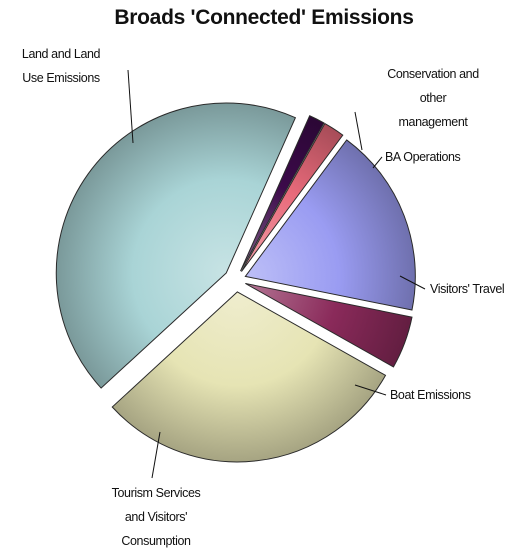 The height and width of the screenshot is (548, 528). I want to click on slice-label-4: Boat Emissions, so click(430, 395).